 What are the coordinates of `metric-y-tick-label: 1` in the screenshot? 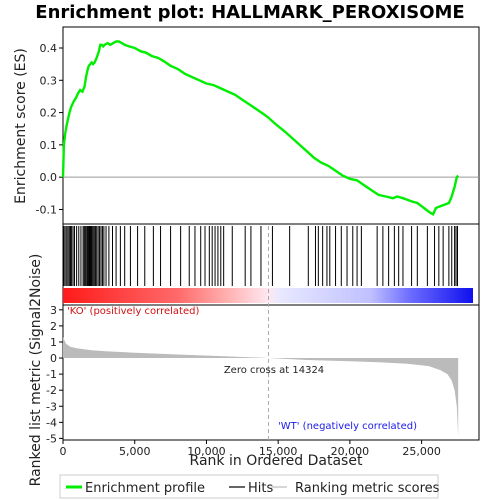 It's located at (53, 342).